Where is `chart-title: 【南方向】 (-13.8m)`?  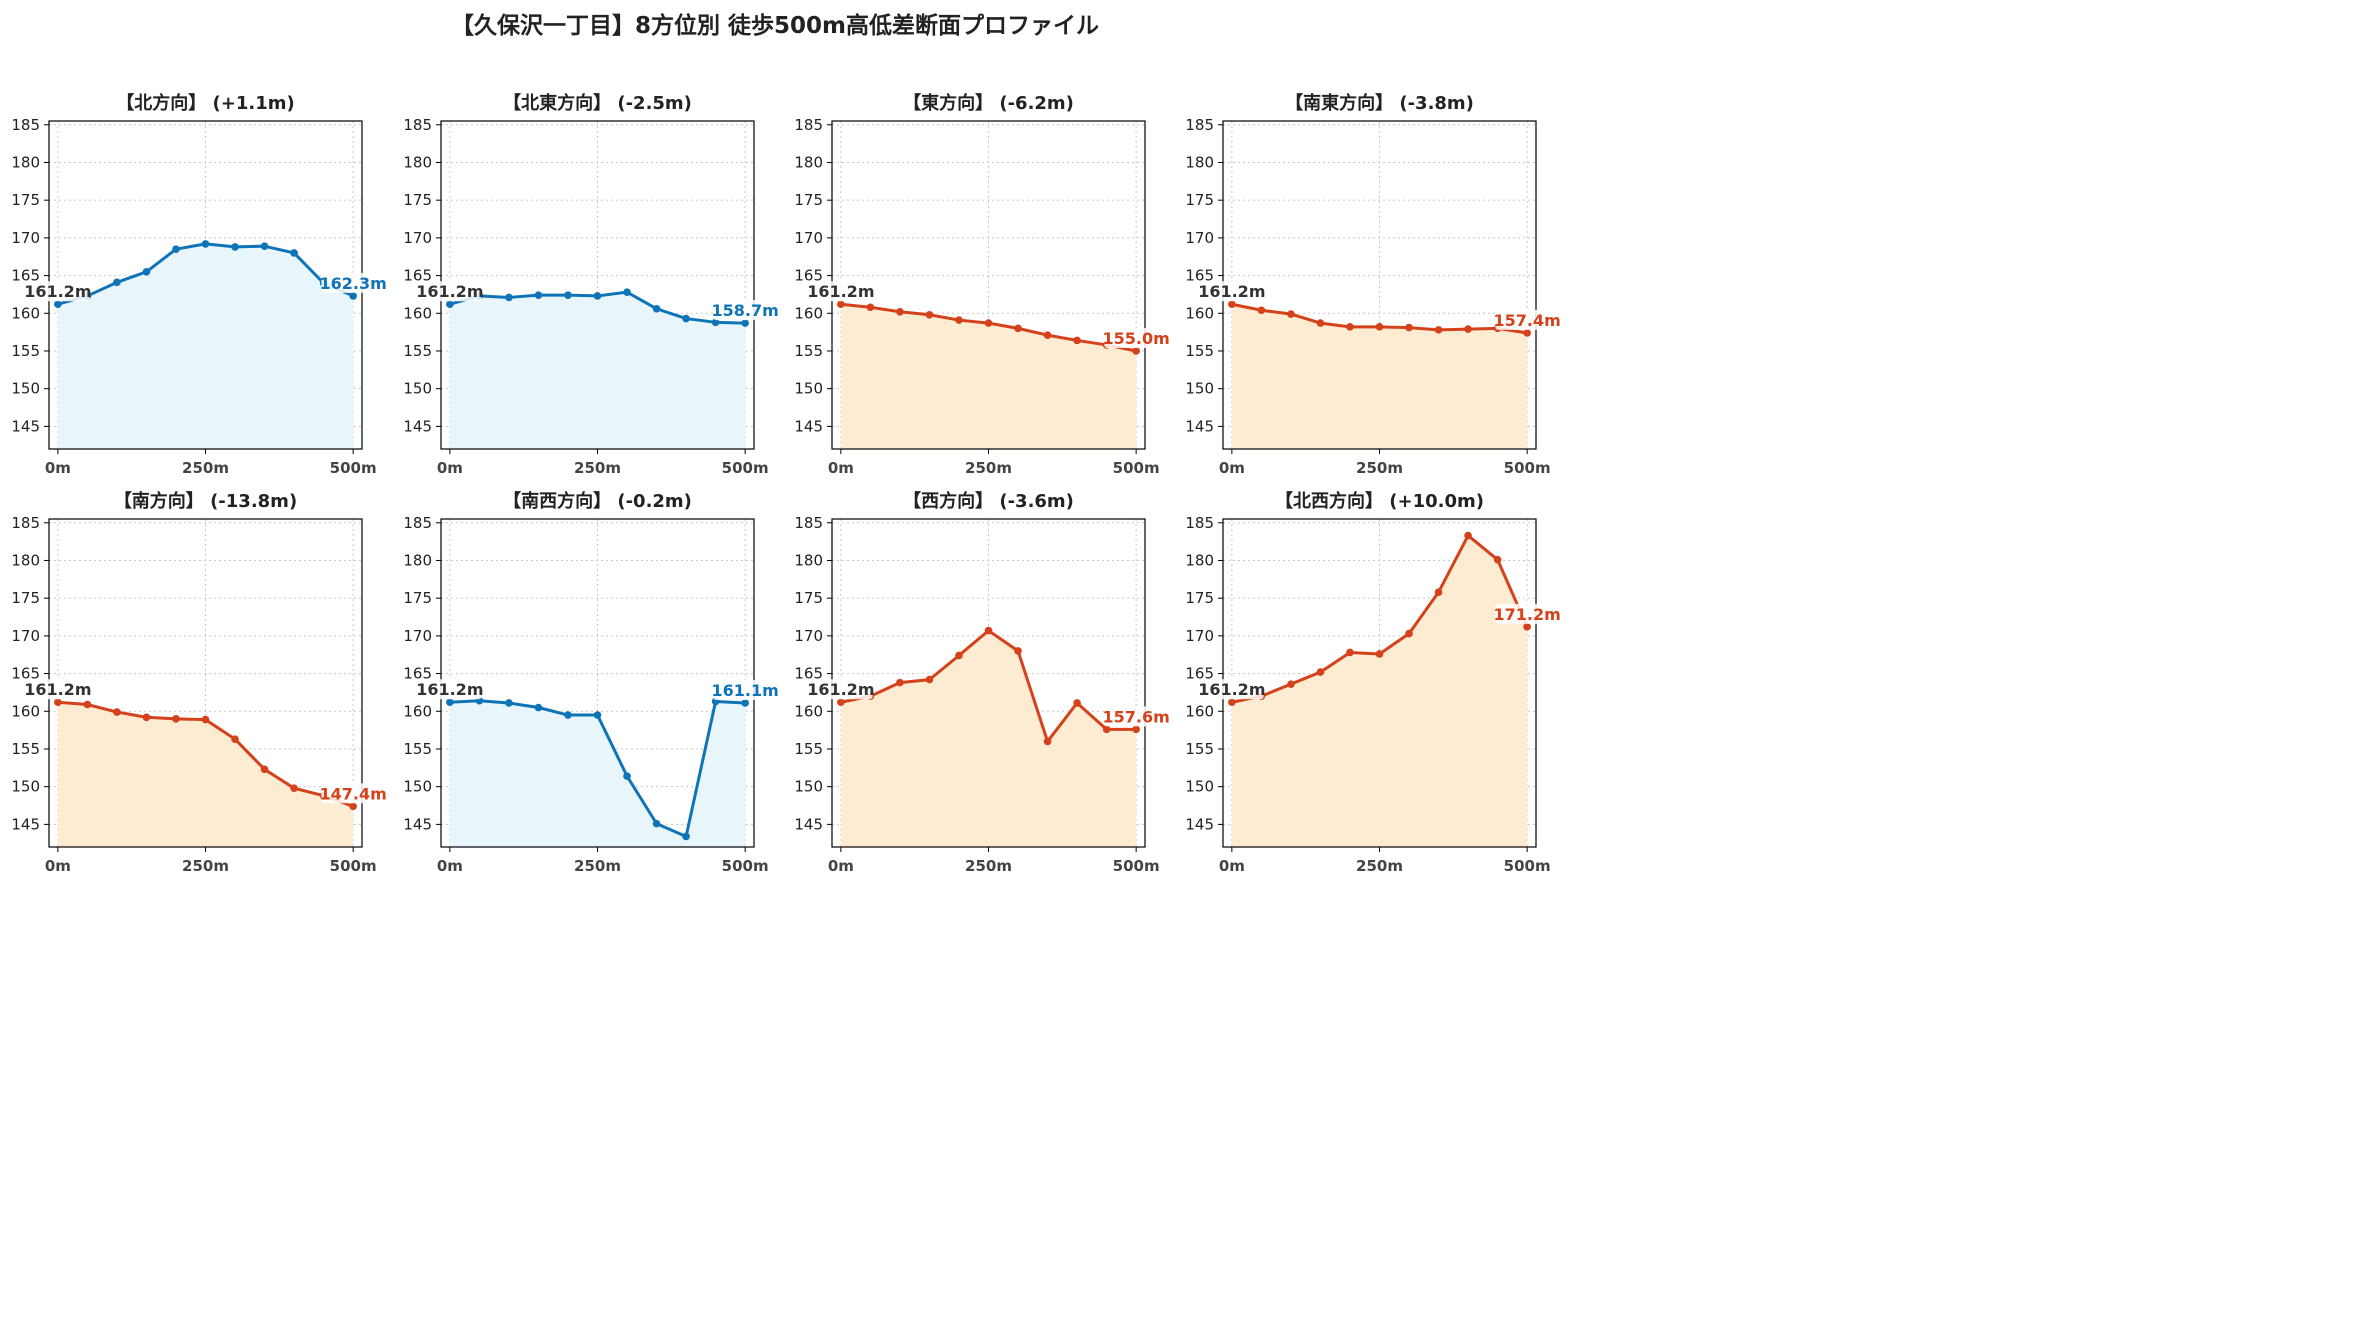 chart-title: 【南方向】 (-13.8m) is located at coordinates (205, 501).